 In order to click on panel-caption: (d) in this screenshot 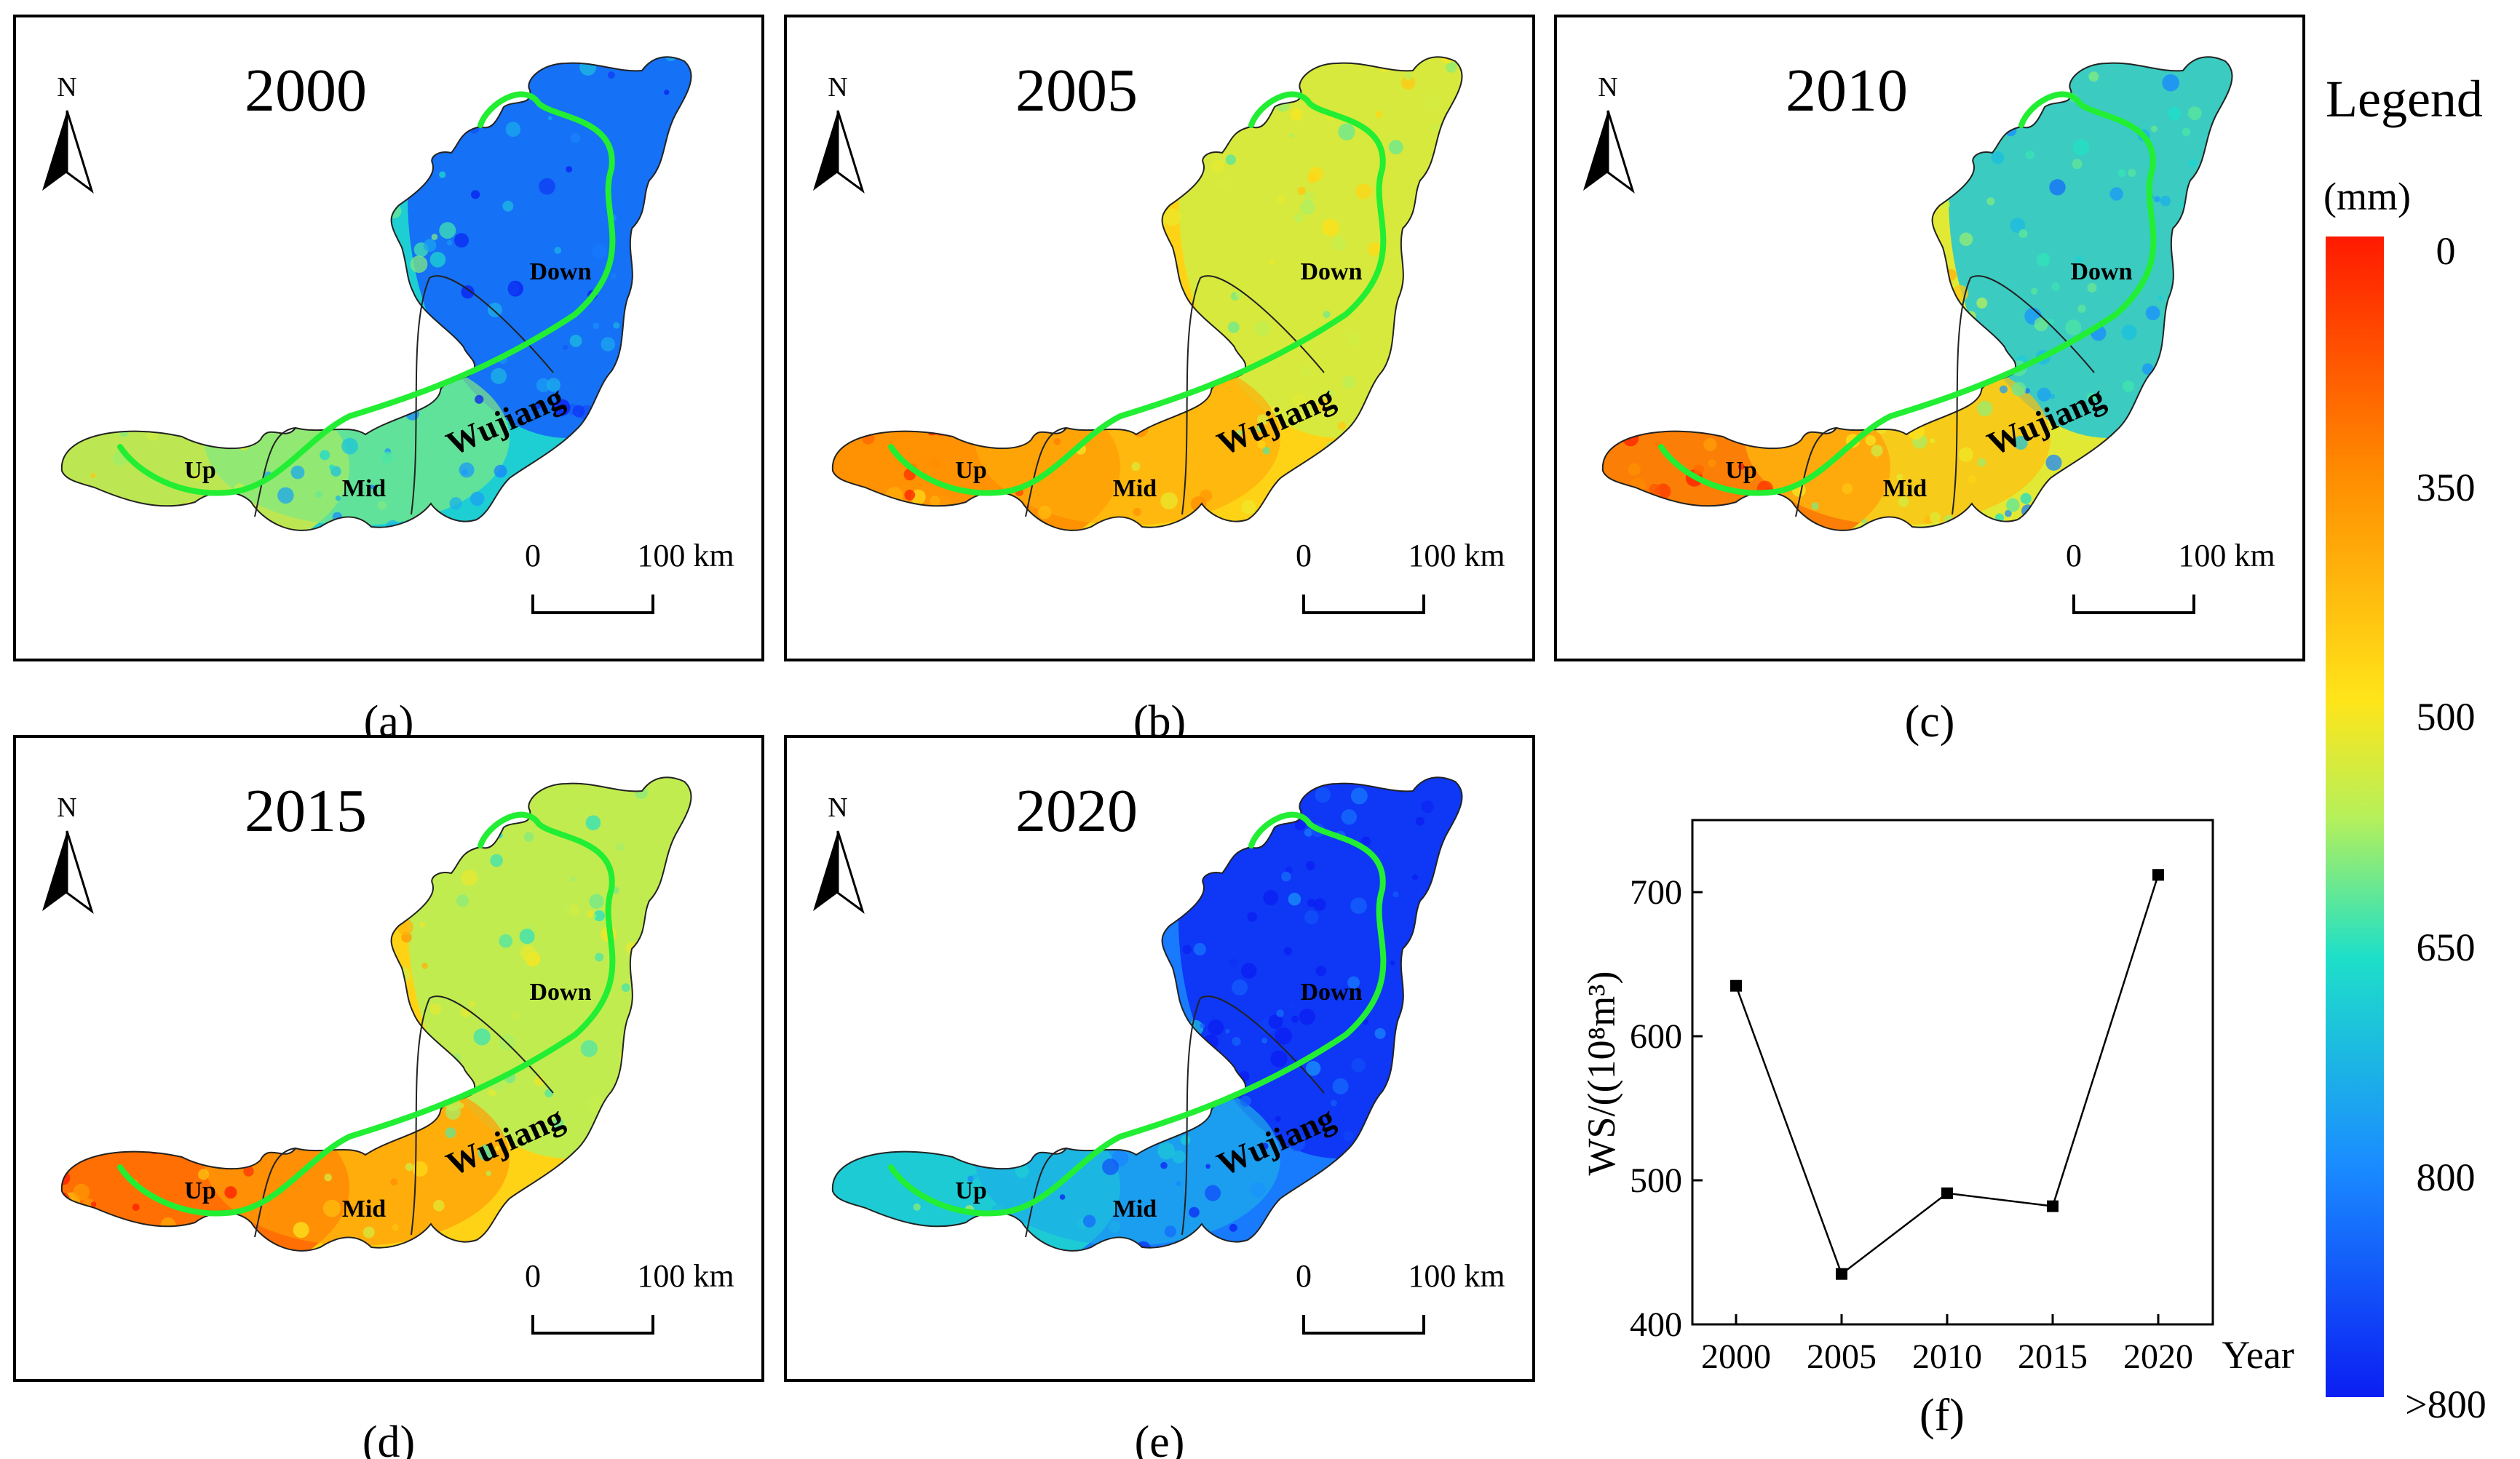, I will do `click(388, 1438)`.